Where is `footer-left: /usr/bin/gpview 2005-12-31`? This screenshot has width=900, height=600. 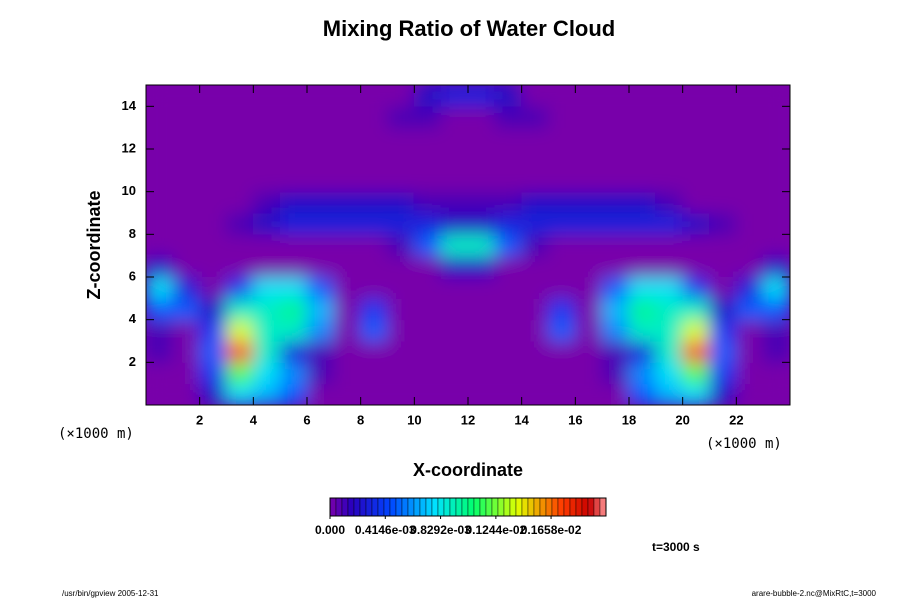 footer-left: /usr/bin/gpview 2005-12-31 is located at coordinates (110, 593).